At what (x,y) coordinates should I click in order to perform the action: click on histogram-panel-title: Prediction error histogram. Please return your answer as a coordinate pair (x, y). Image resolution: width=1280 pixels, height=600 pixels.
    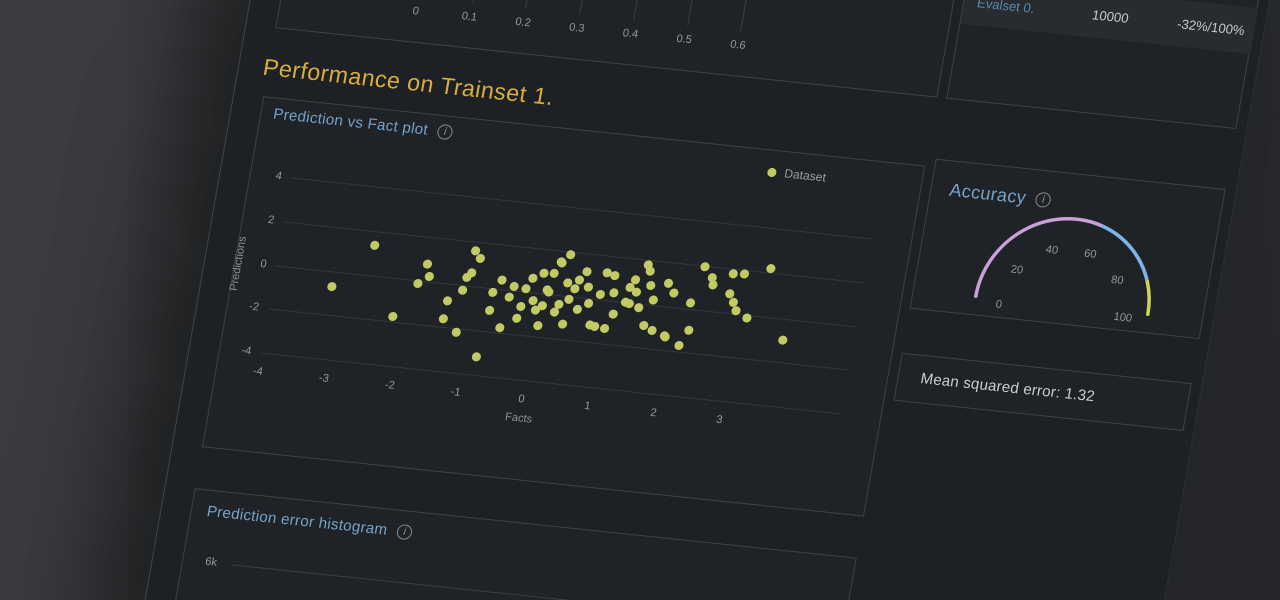
    Looking at the image, I should click on (297, 520).